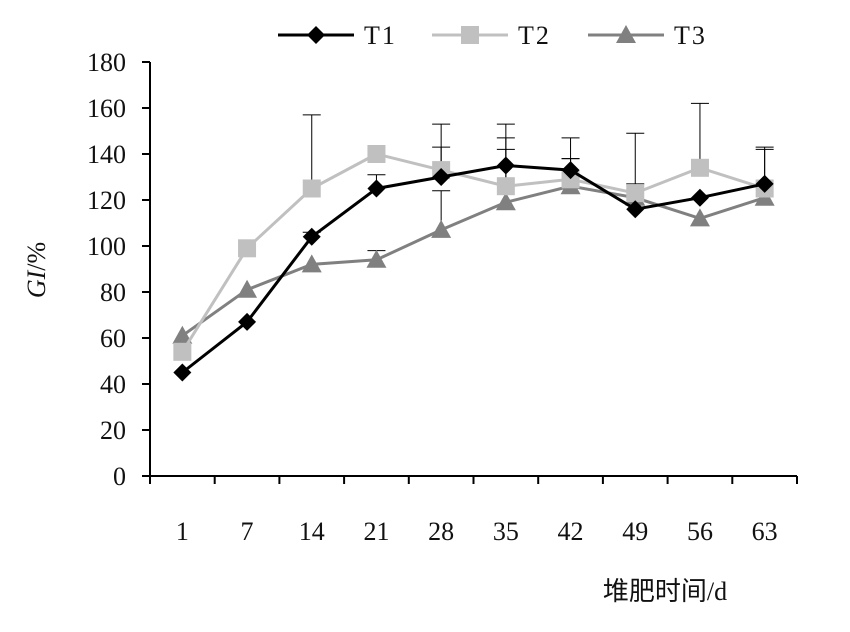 The image size is (850, 632). I want to click on x-tick-label: 63, so click(765, 531).